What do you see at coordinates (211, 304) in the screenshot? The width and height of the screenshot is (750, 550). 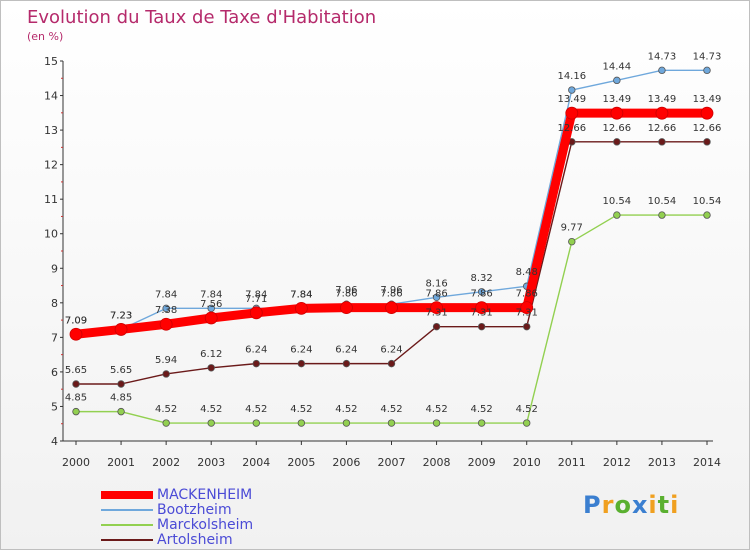 I see `data-label: 7.56` at bounding box center [211, 304].